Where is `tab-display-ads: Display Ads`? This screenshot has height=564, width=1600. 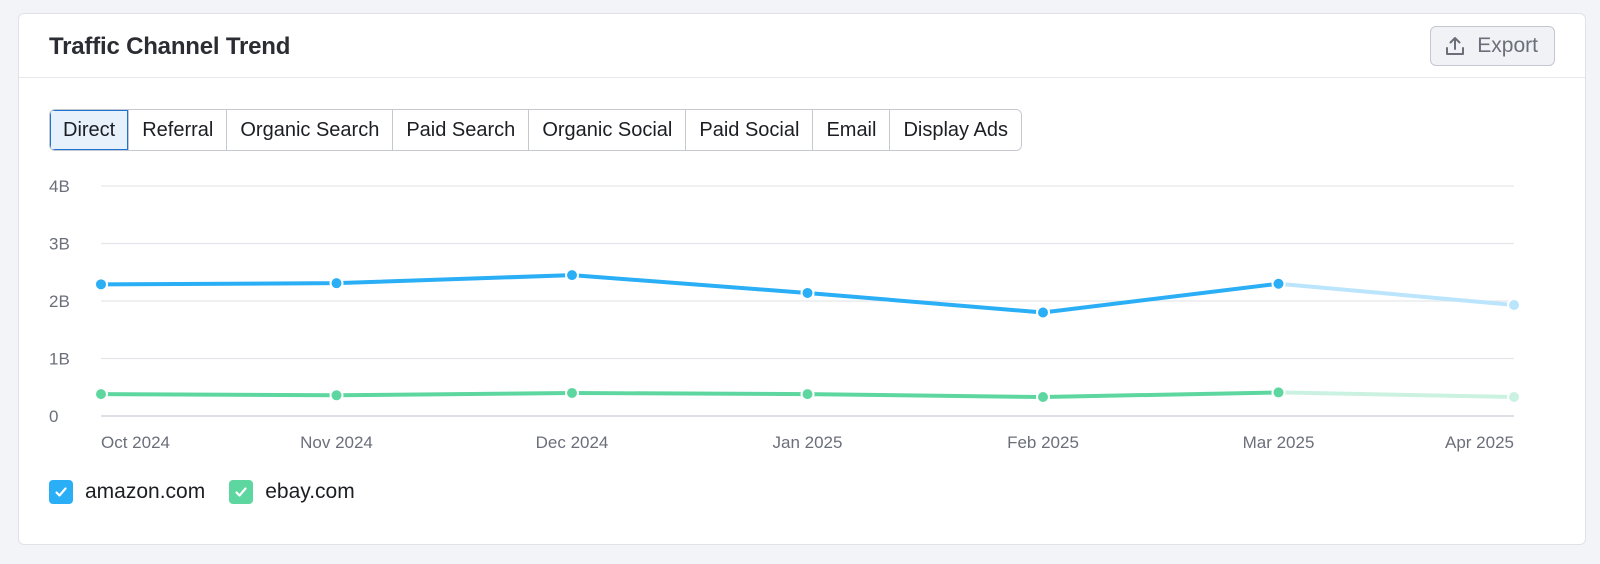
tab-display-ads: Display Ads is located at coordinates (955, 130).